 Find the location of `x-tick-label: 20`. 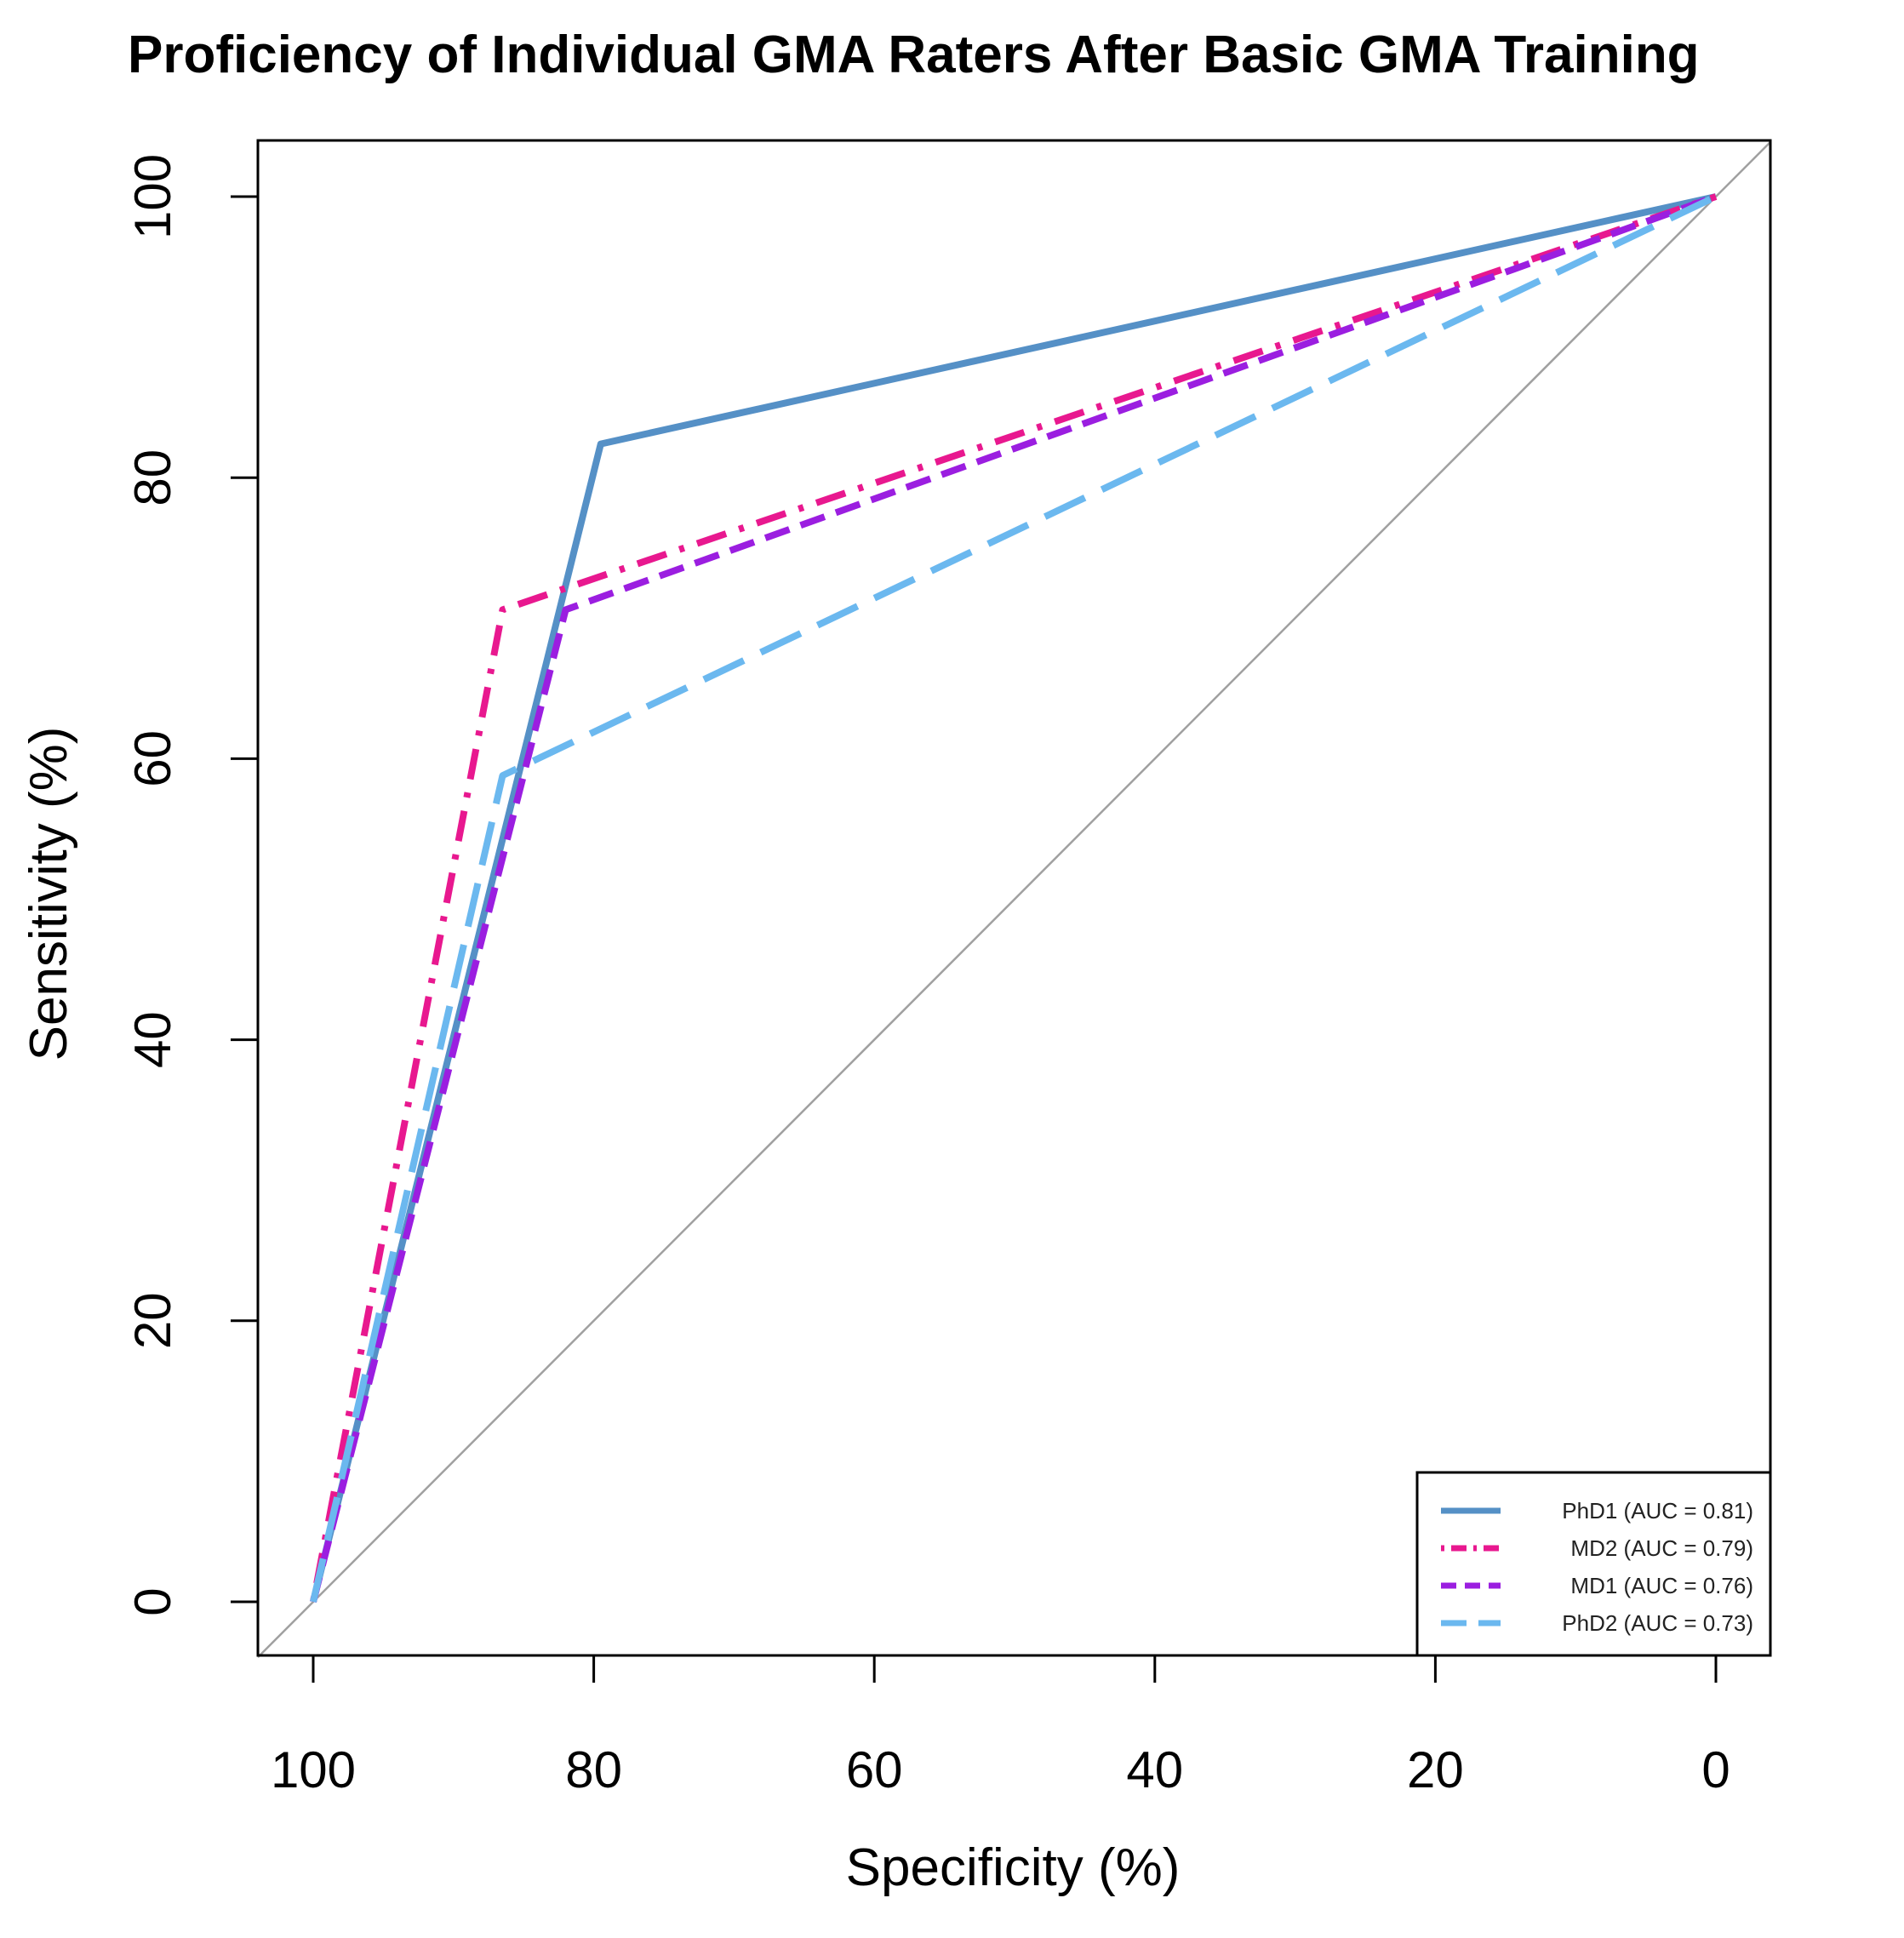

x-tick-label: 20 is located at coordinates (1435, 1769).